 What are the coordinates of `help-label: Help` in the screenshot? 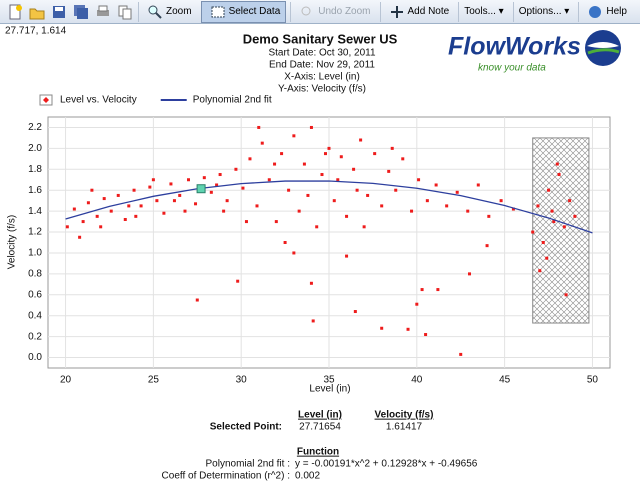 It's located at (616, 11).